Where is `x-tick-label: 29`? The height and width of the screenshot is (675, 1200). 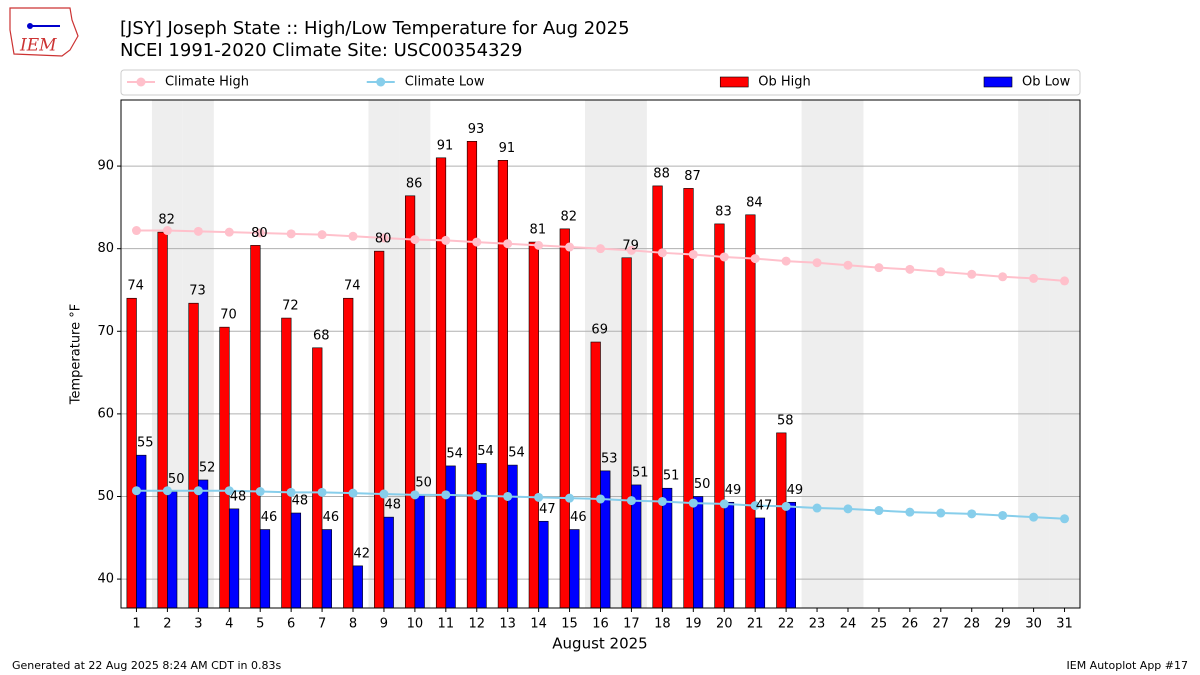 x-tick-label: 29 is located at coordinates (1002, 624).